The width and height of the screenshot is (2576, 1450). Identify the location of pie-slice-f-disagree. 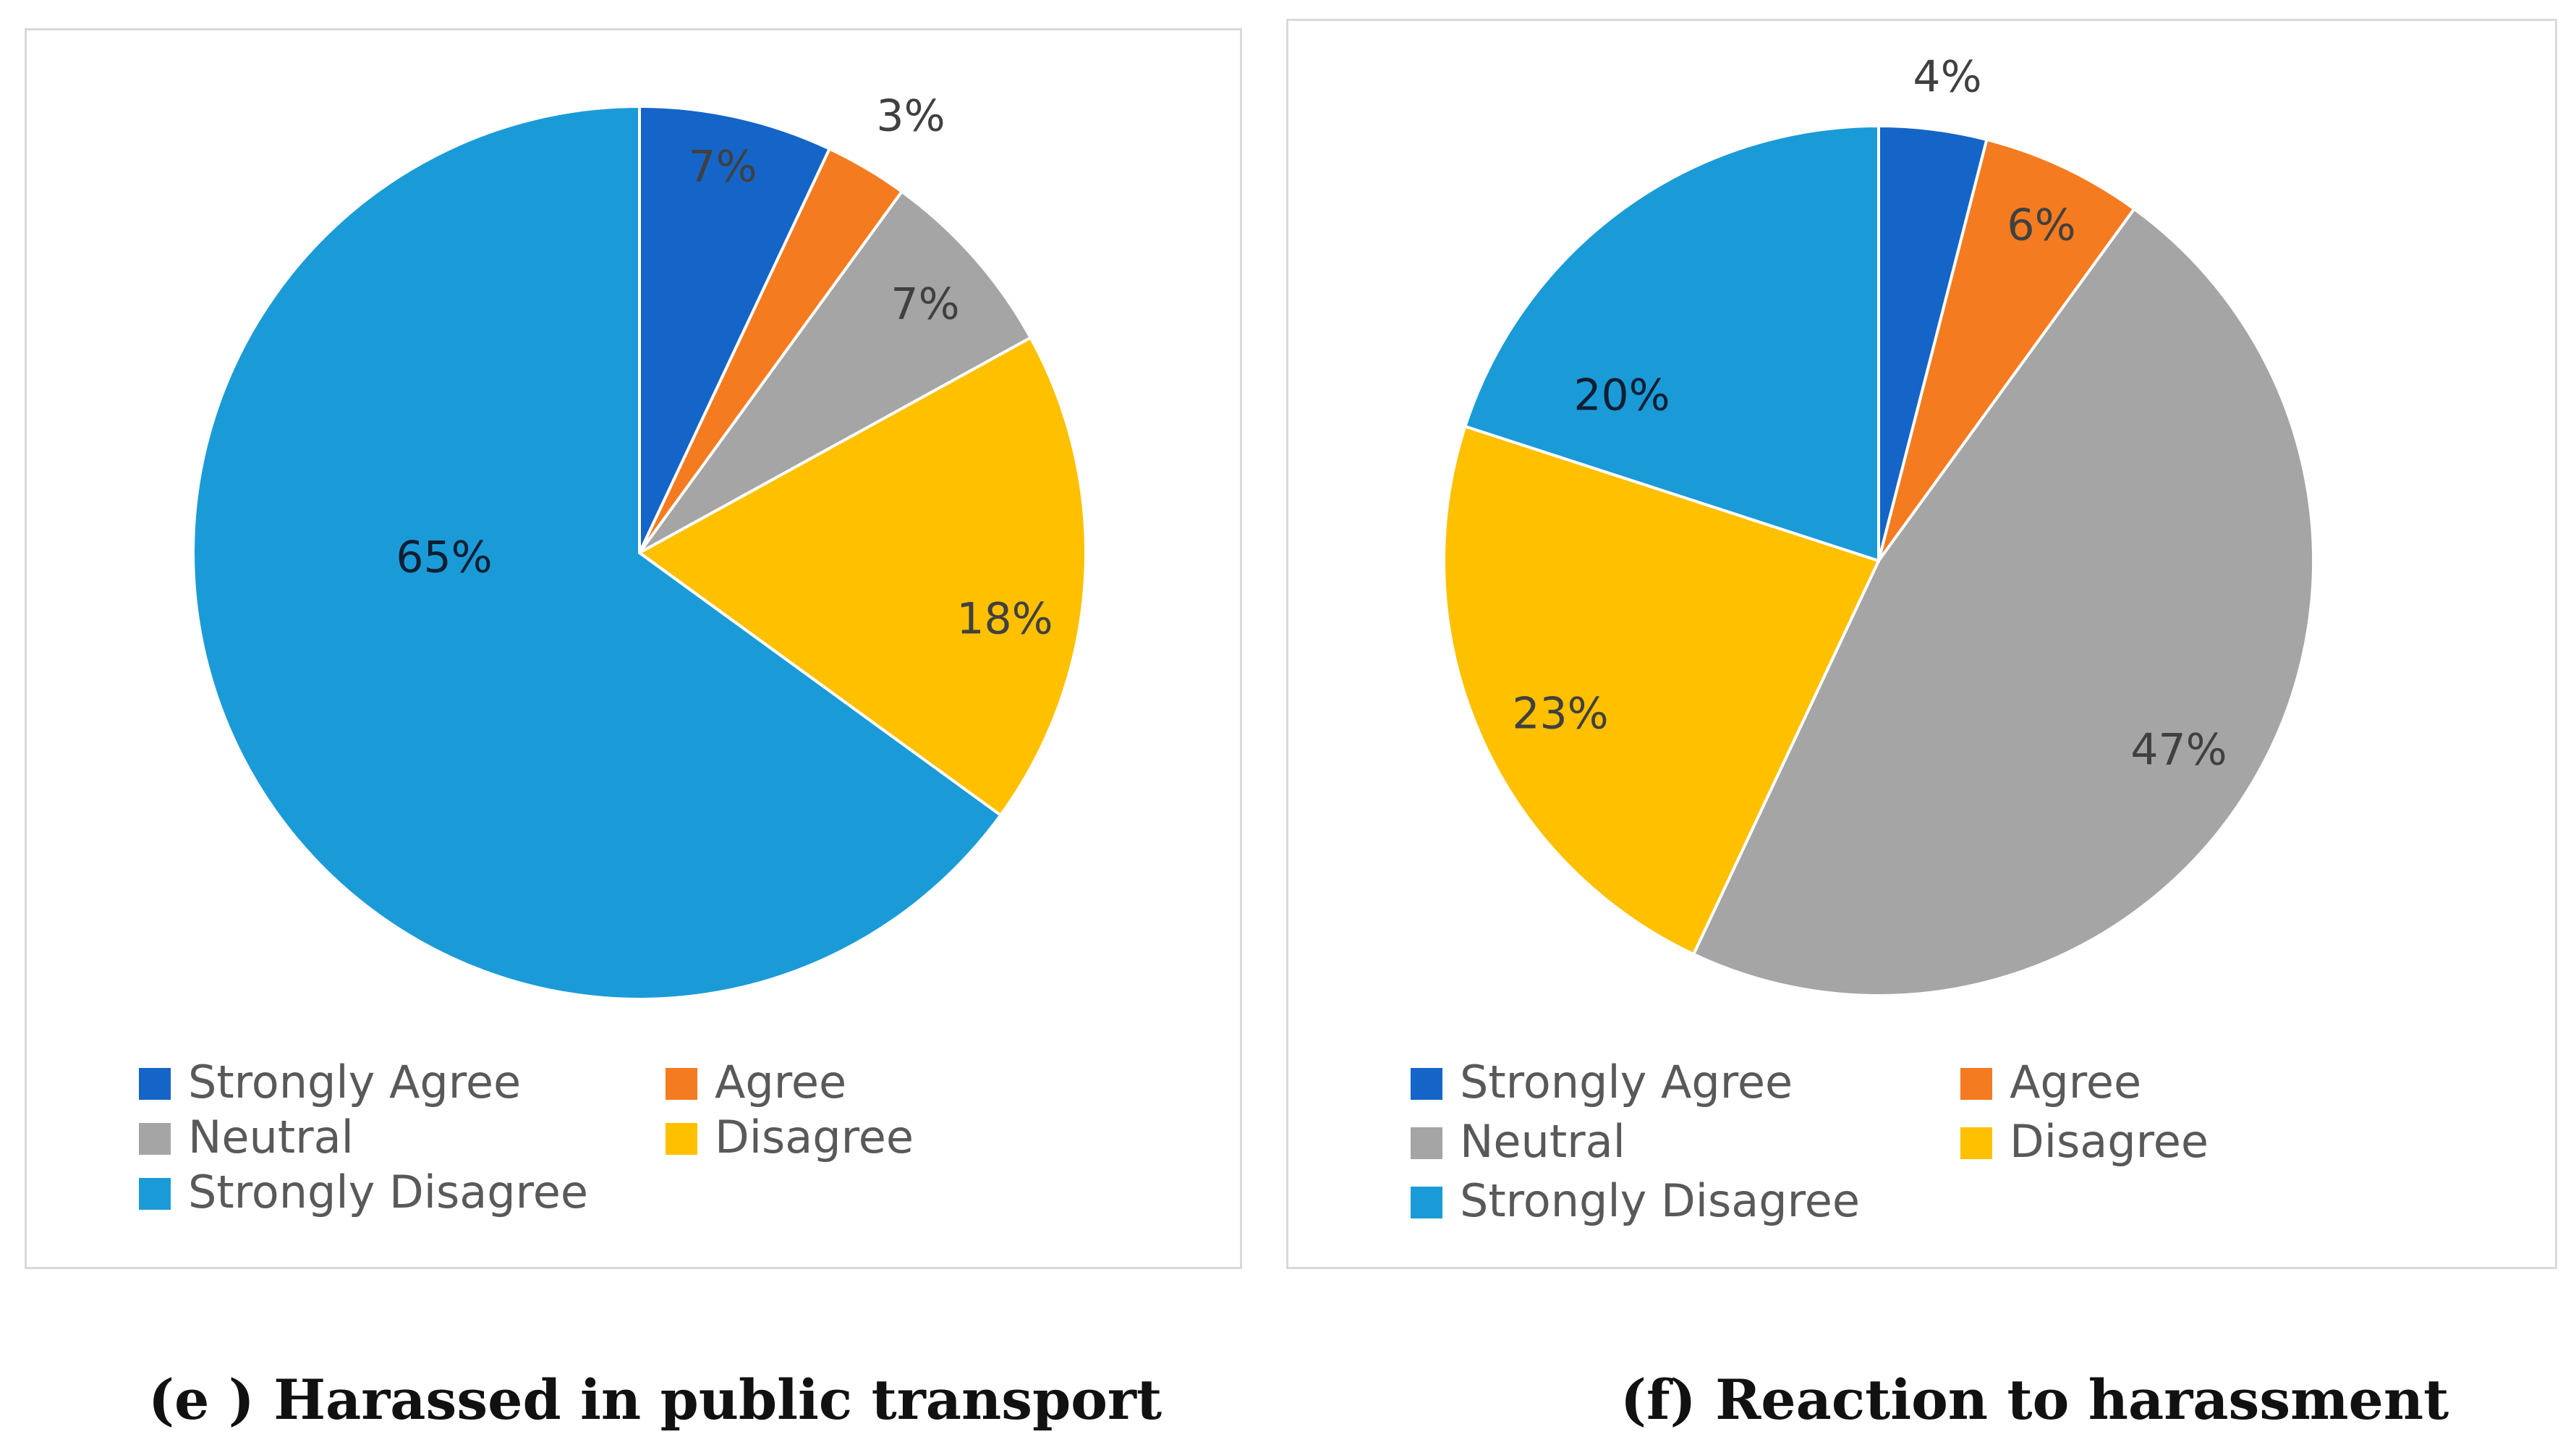
(1661, 690).